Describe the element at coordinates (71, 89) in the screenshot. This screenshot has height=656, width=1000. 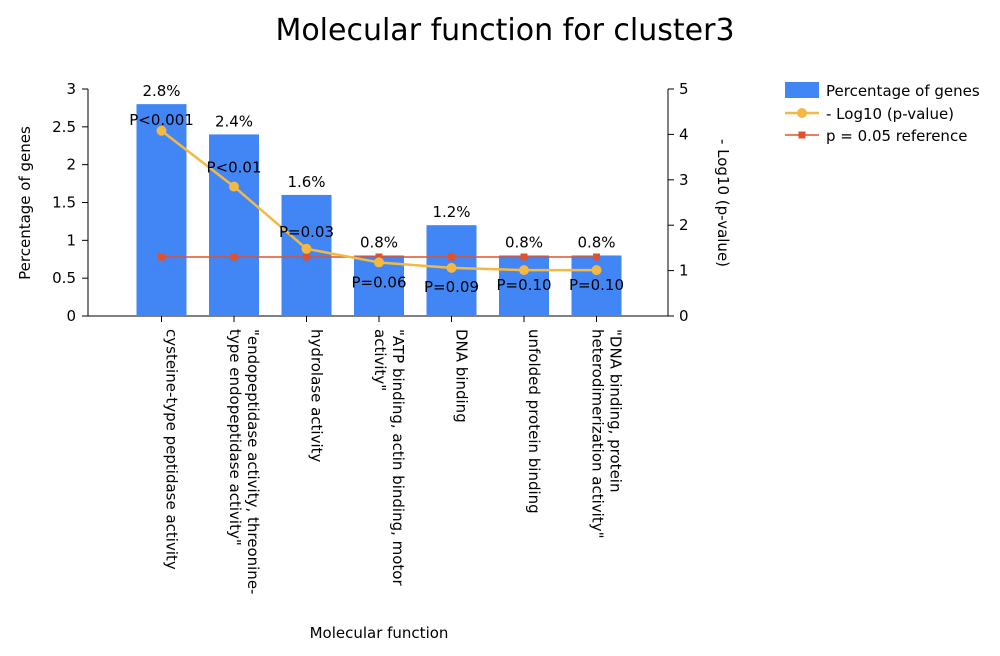
I see `y-tick-label: 3` at that location.